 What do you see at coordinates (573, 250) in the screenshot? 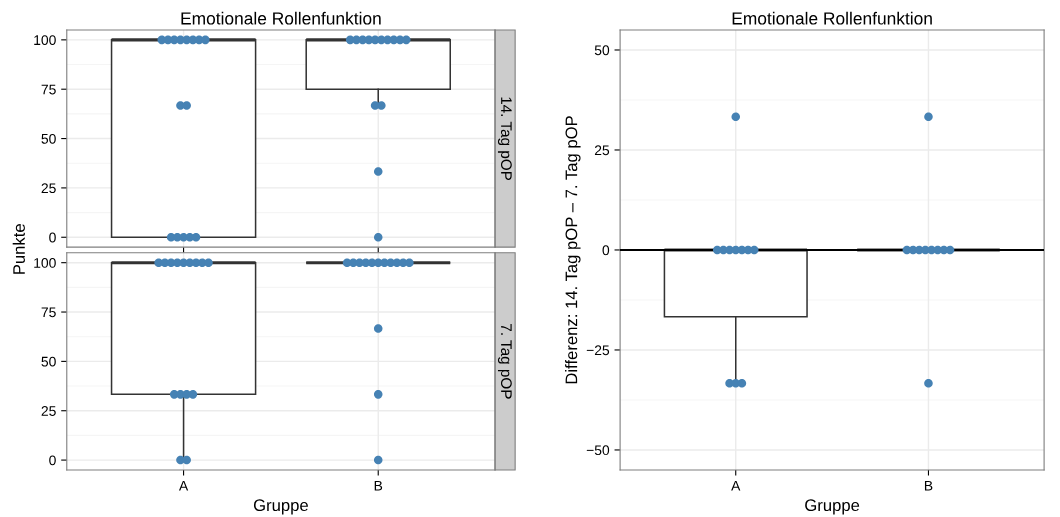
I see `y-axis-title: Differenz: 14. Tag pOP – 7. Tag pOP` at bounding box center [573, 250].